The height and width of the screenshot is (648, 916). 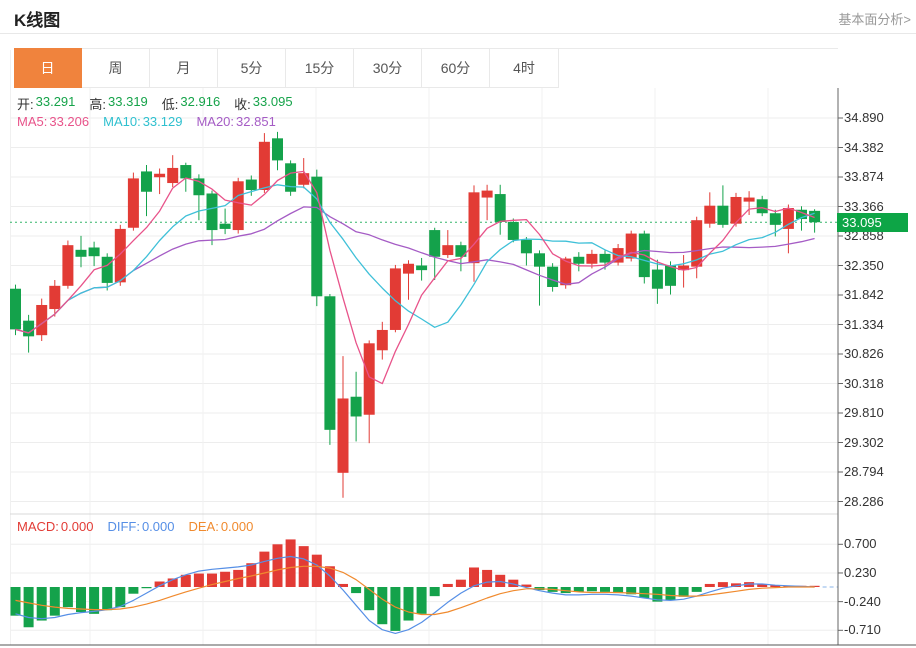 What do you see at coordinates (864, 471) in the screenshot?
I see `price-tick-label: 28.794` at bounding box center [864, 471].